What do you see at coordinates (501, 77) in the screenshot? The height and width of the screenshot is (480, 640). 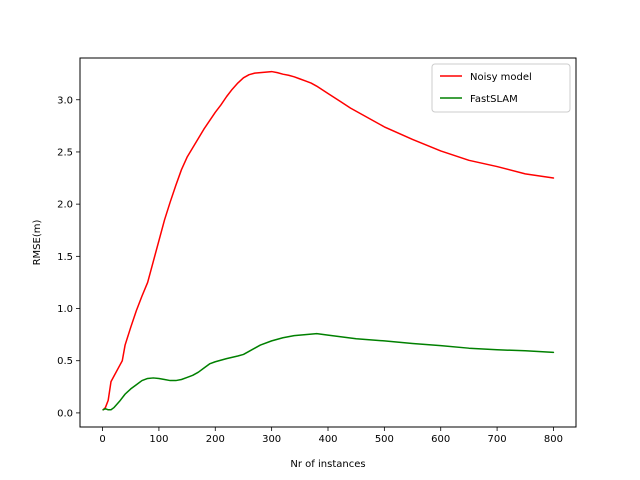 I see `legend-label-0: Noisy model` at bounding box center [501, 77].